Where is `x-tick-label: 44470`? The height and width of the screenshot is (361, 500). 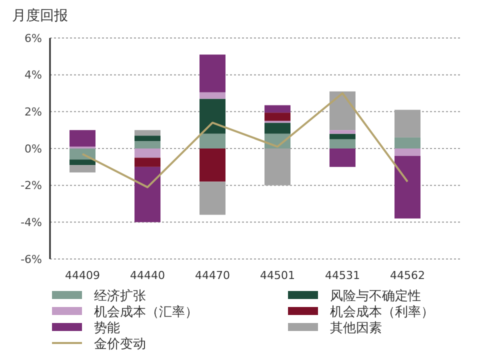
x-tick-label: 44470 is located at coordinates (212, 275).